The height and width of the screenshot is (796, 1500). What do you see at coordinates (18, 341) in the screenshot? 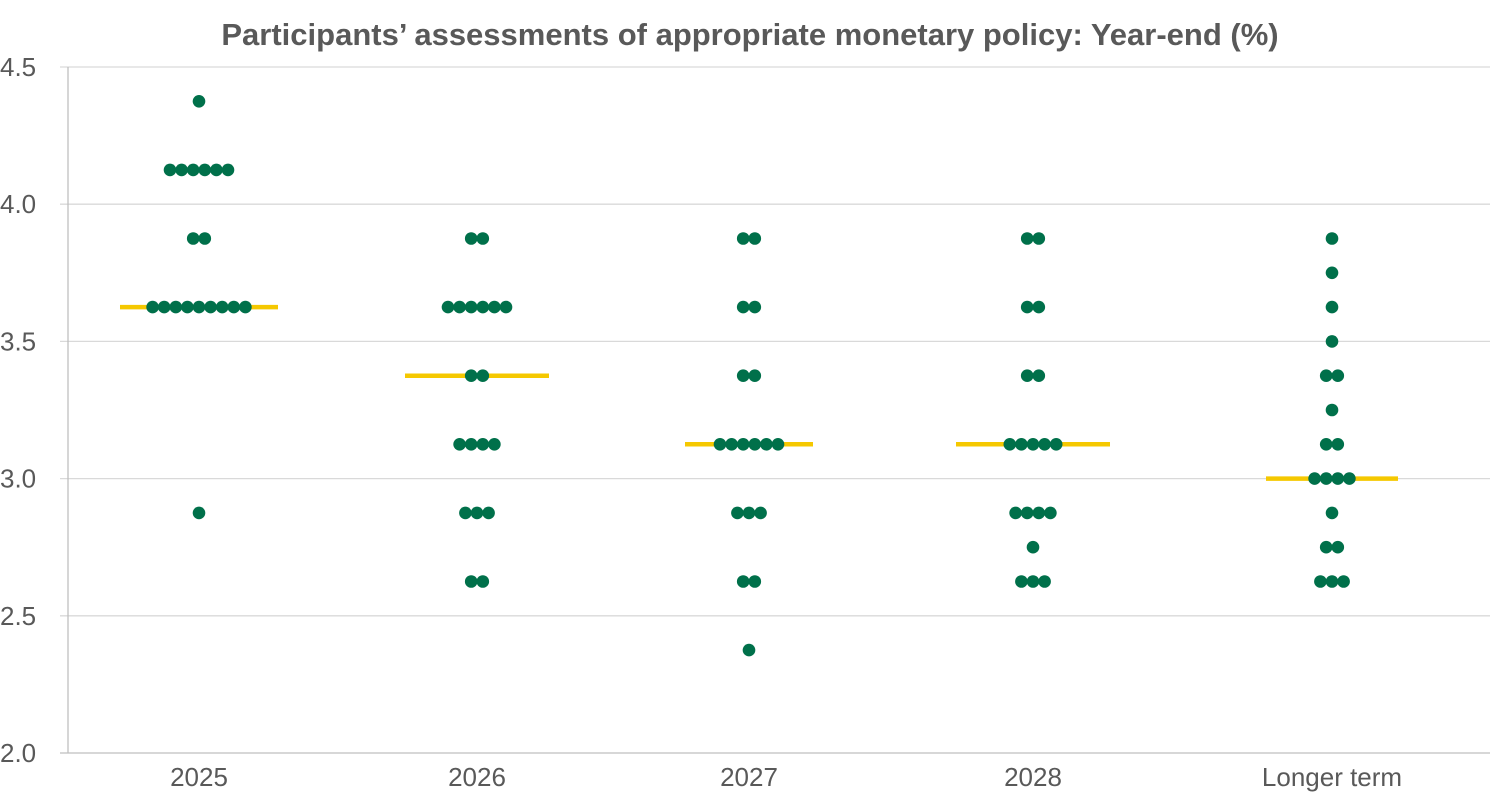
I see `y-tick-label: 3.5` at bounding box center [18, 341].